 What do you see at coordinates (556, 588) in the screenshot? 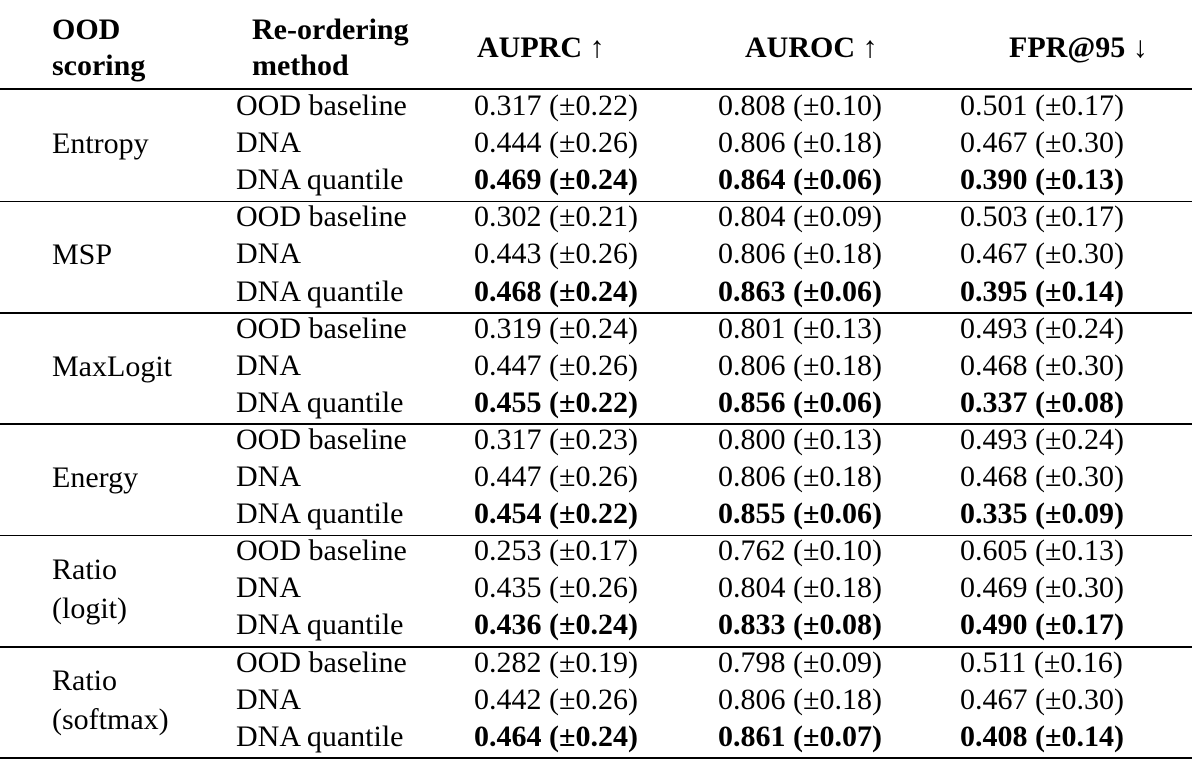
I see `cell-auprc: 0.435 (±0.26)` at bounding box center [556, 588].